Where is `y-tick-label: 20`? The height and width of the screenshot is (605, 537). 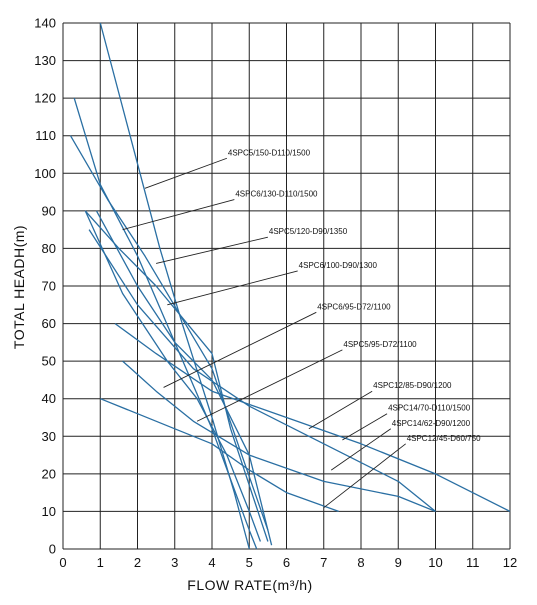
y-tick-label: 20 is located at coordinates (49, 473).